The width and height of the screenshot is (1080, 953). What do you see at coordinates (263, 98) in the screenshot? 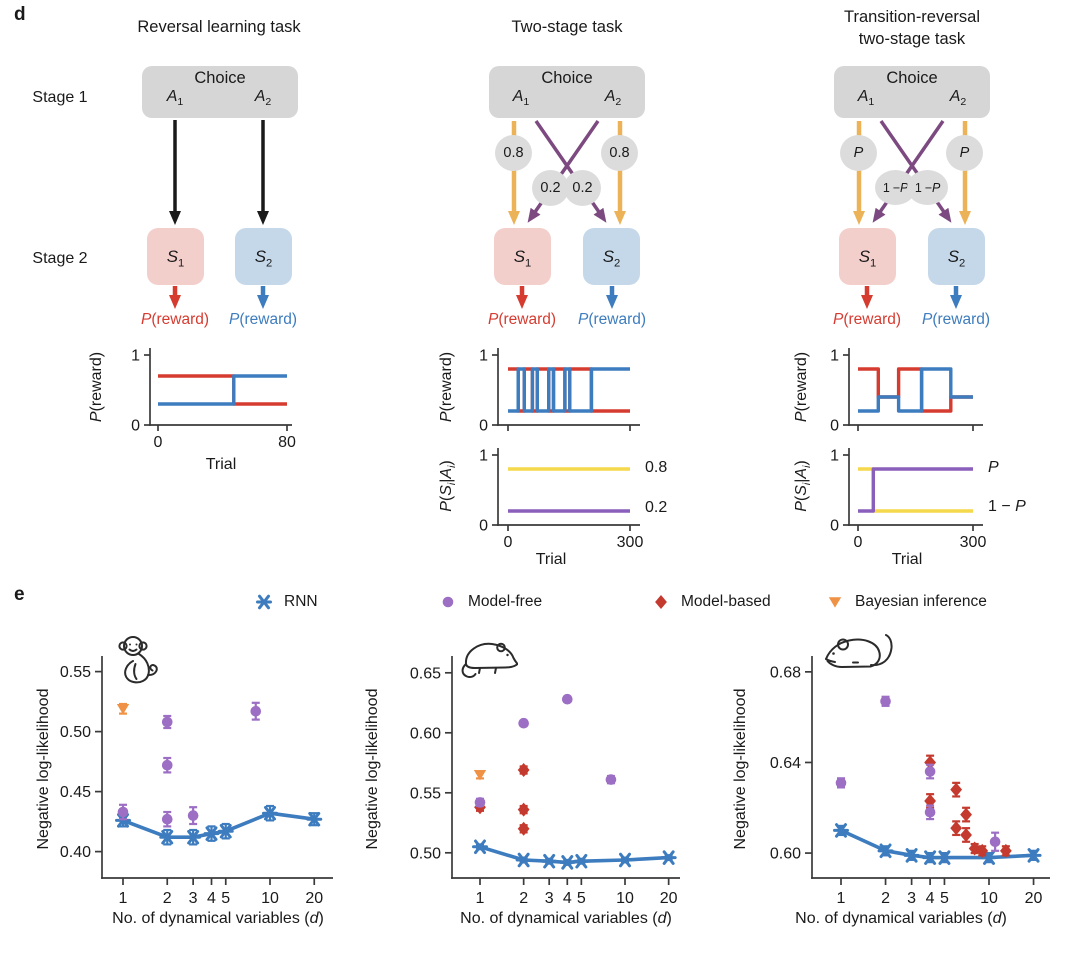
I see `action-a2-label: A2` at bounding box center [263, 98].